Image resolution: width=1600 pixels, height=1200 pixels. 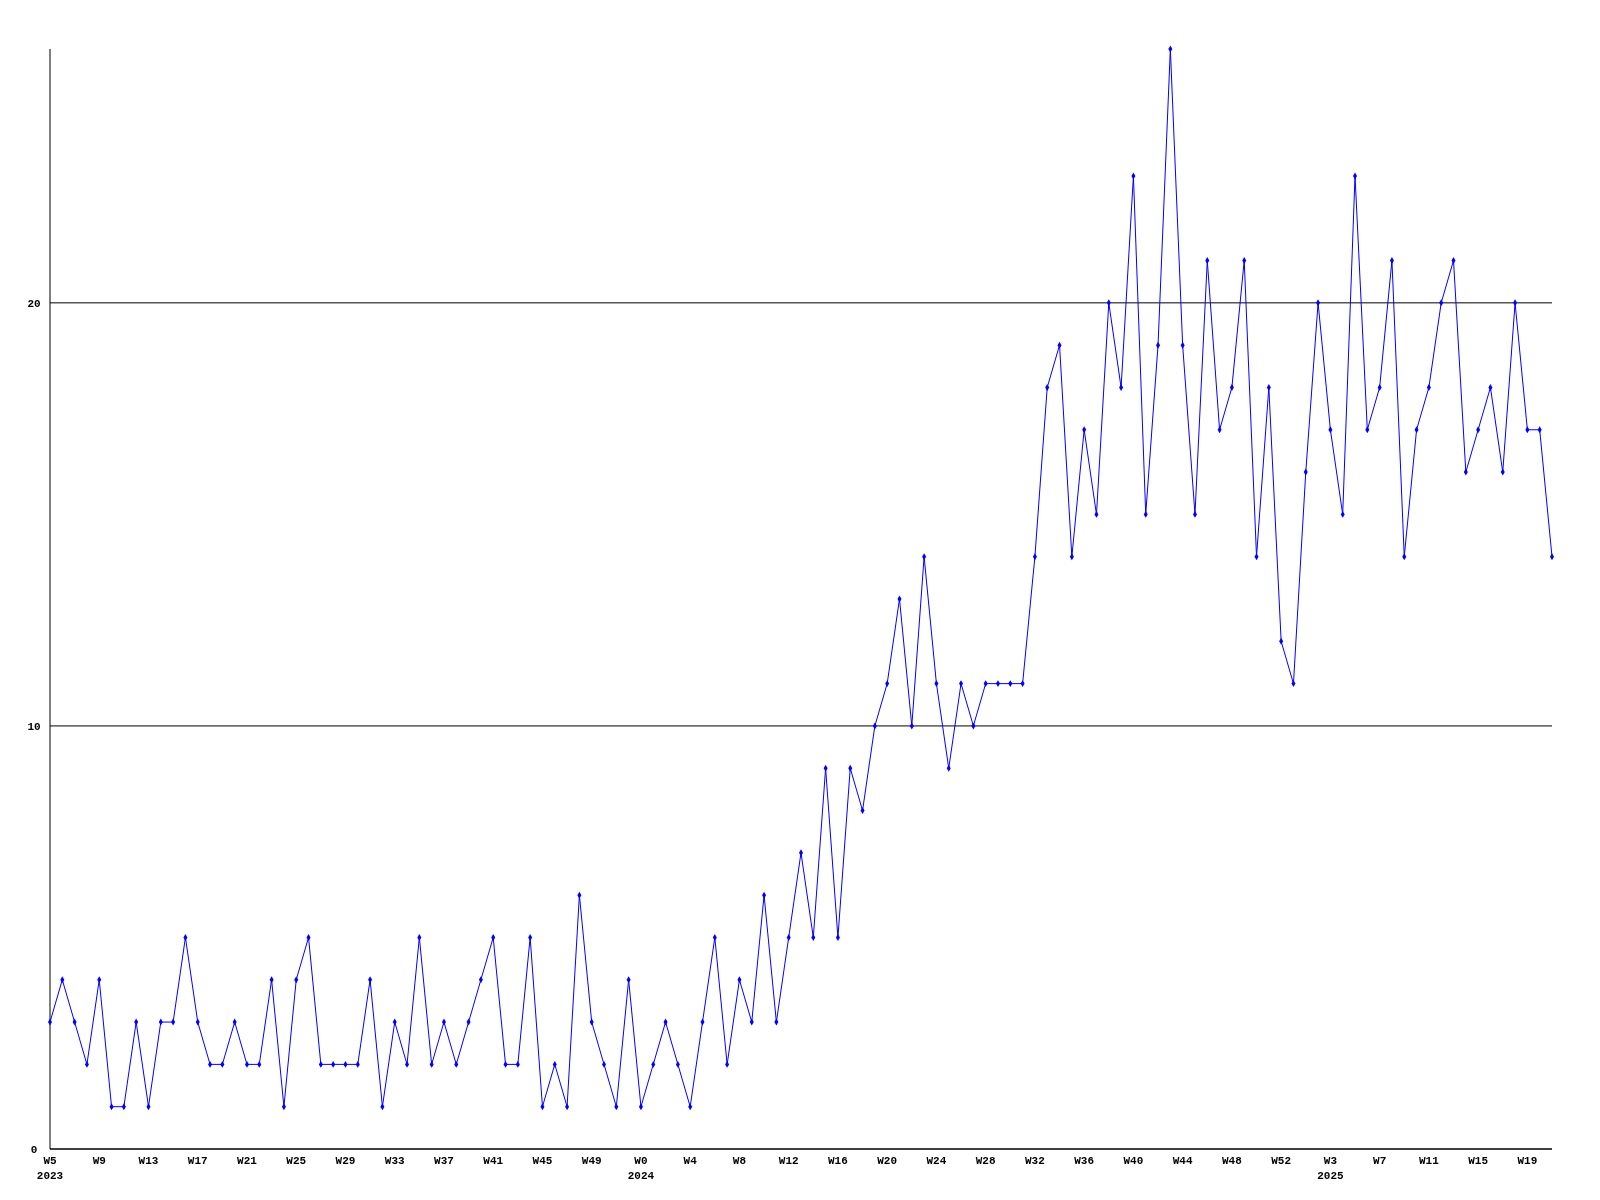 I want to click on x-tick-label: W19, so click(x=1527, y=1161).